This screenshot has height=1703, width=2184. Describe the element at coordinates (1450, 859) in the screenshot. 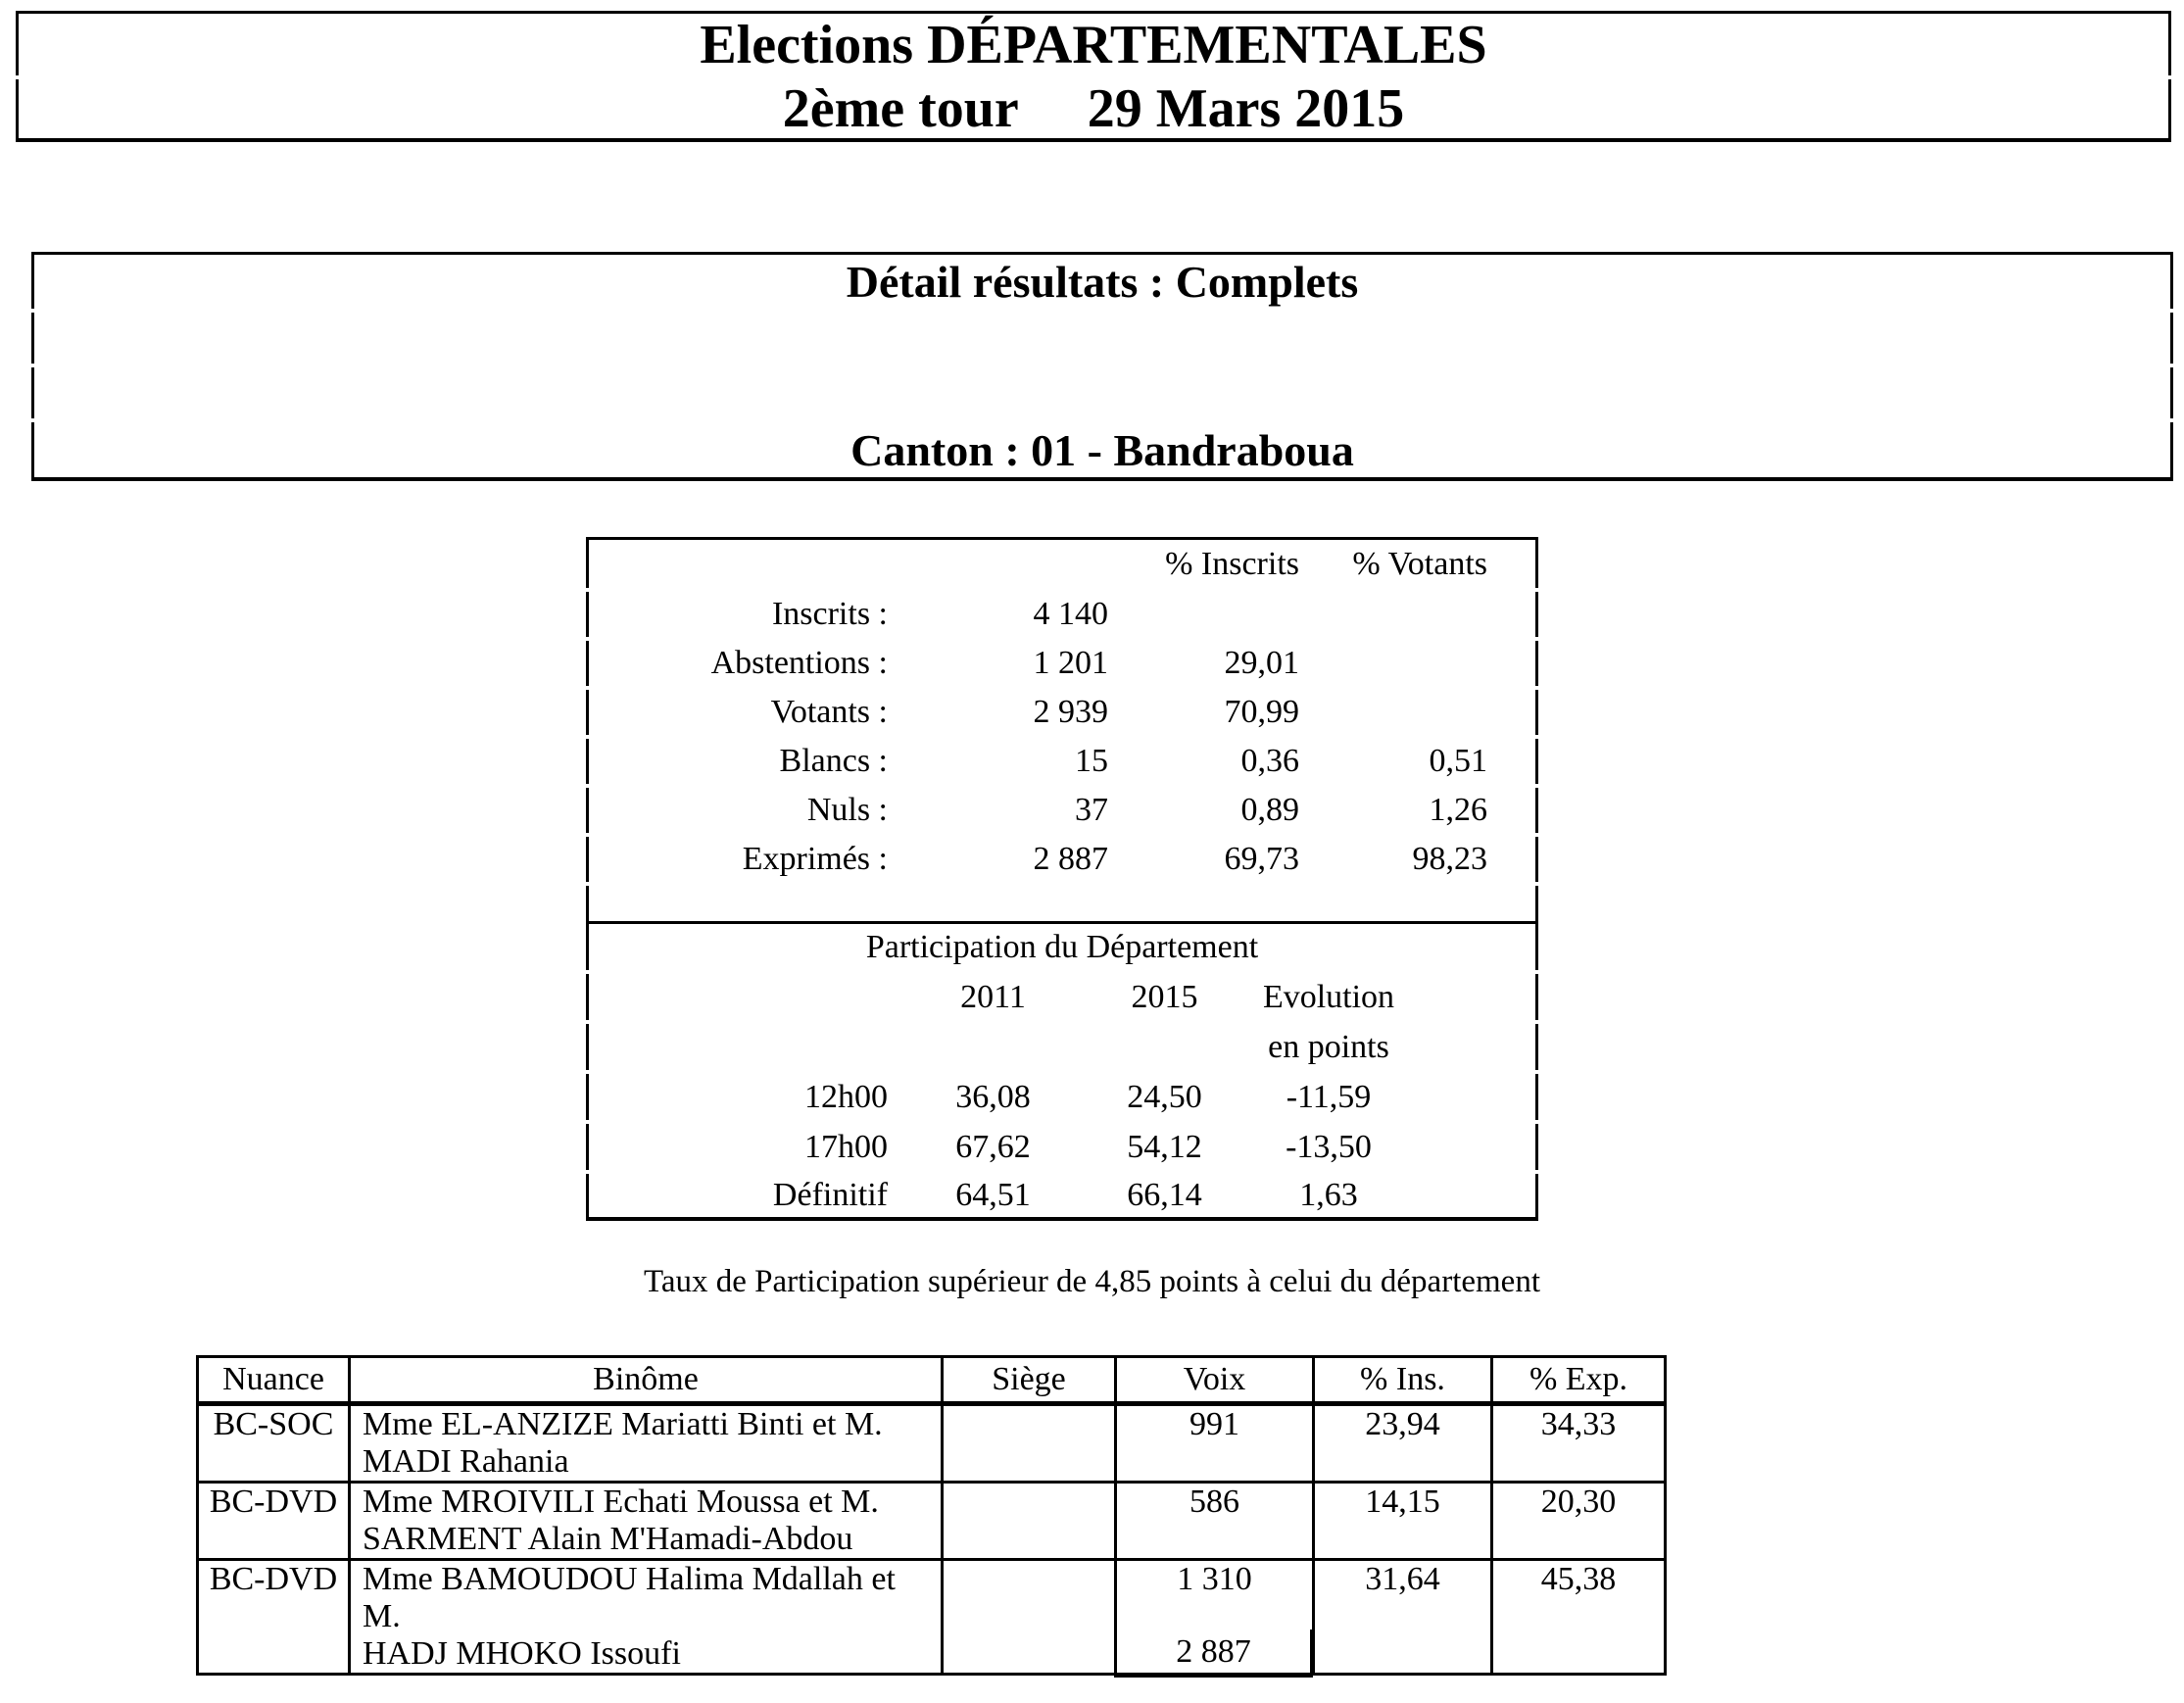

I see `stat-pct-votants: 98,23` at that location.